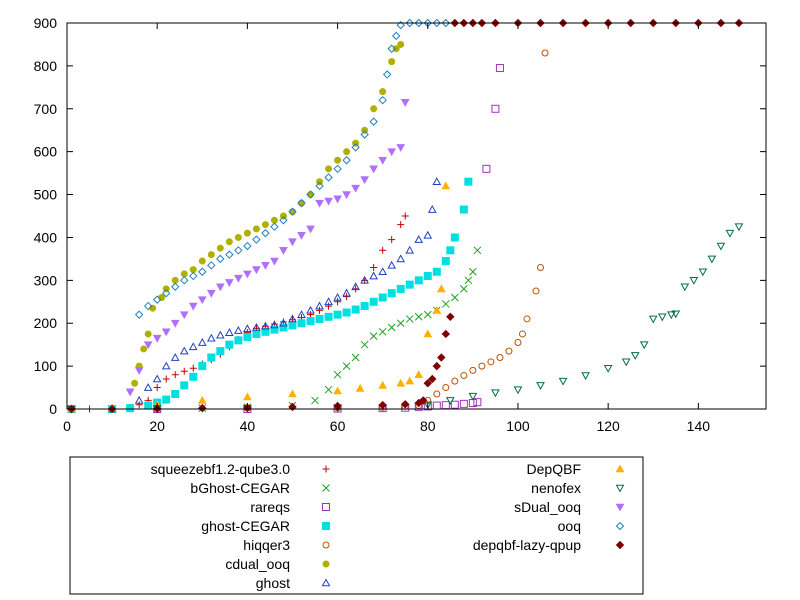 This screenshot has height=600, width=800. Describe the element at coordinates (699, 426) in the screenshot. I see `x-tick-label: 140` at that location.